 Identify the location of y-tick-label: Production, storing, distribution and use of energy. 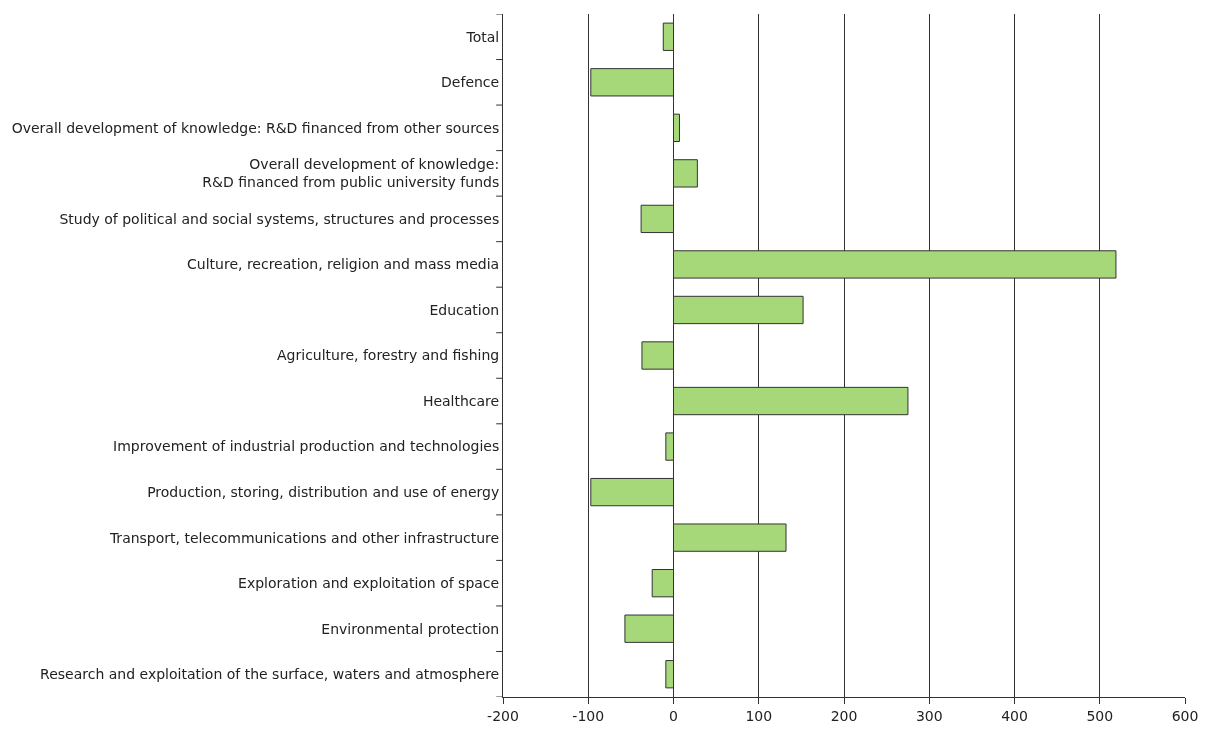
(323, 492).